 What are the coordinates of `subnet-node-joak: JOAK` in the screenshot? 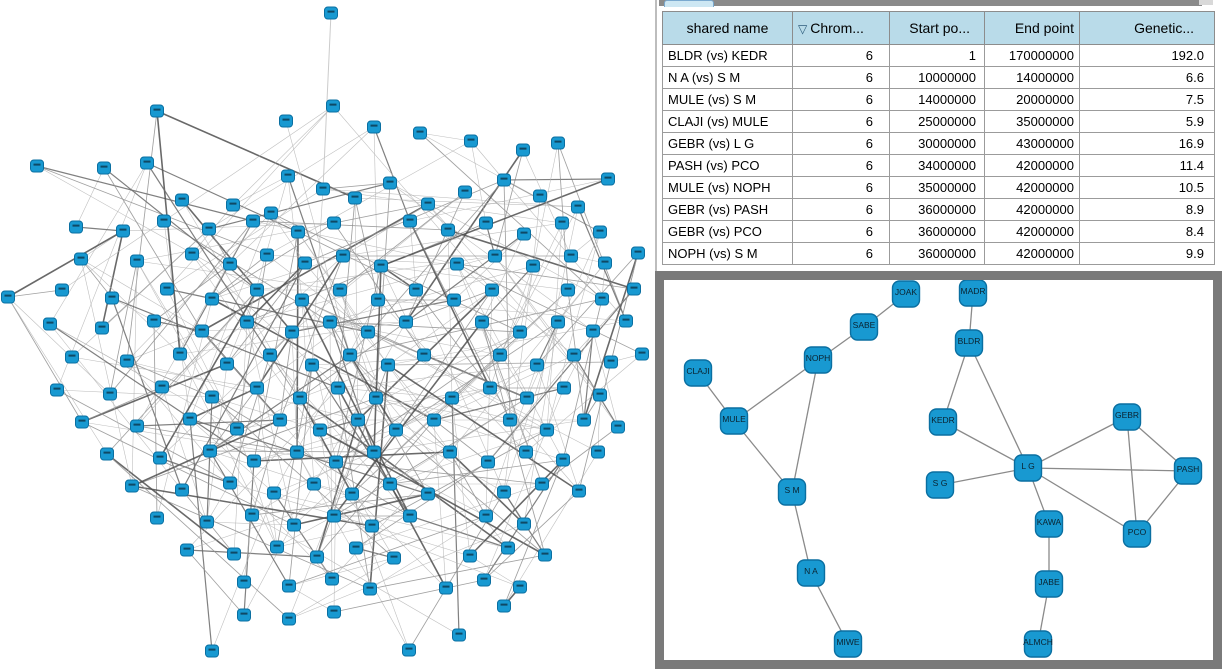 It's located at (906, 294).